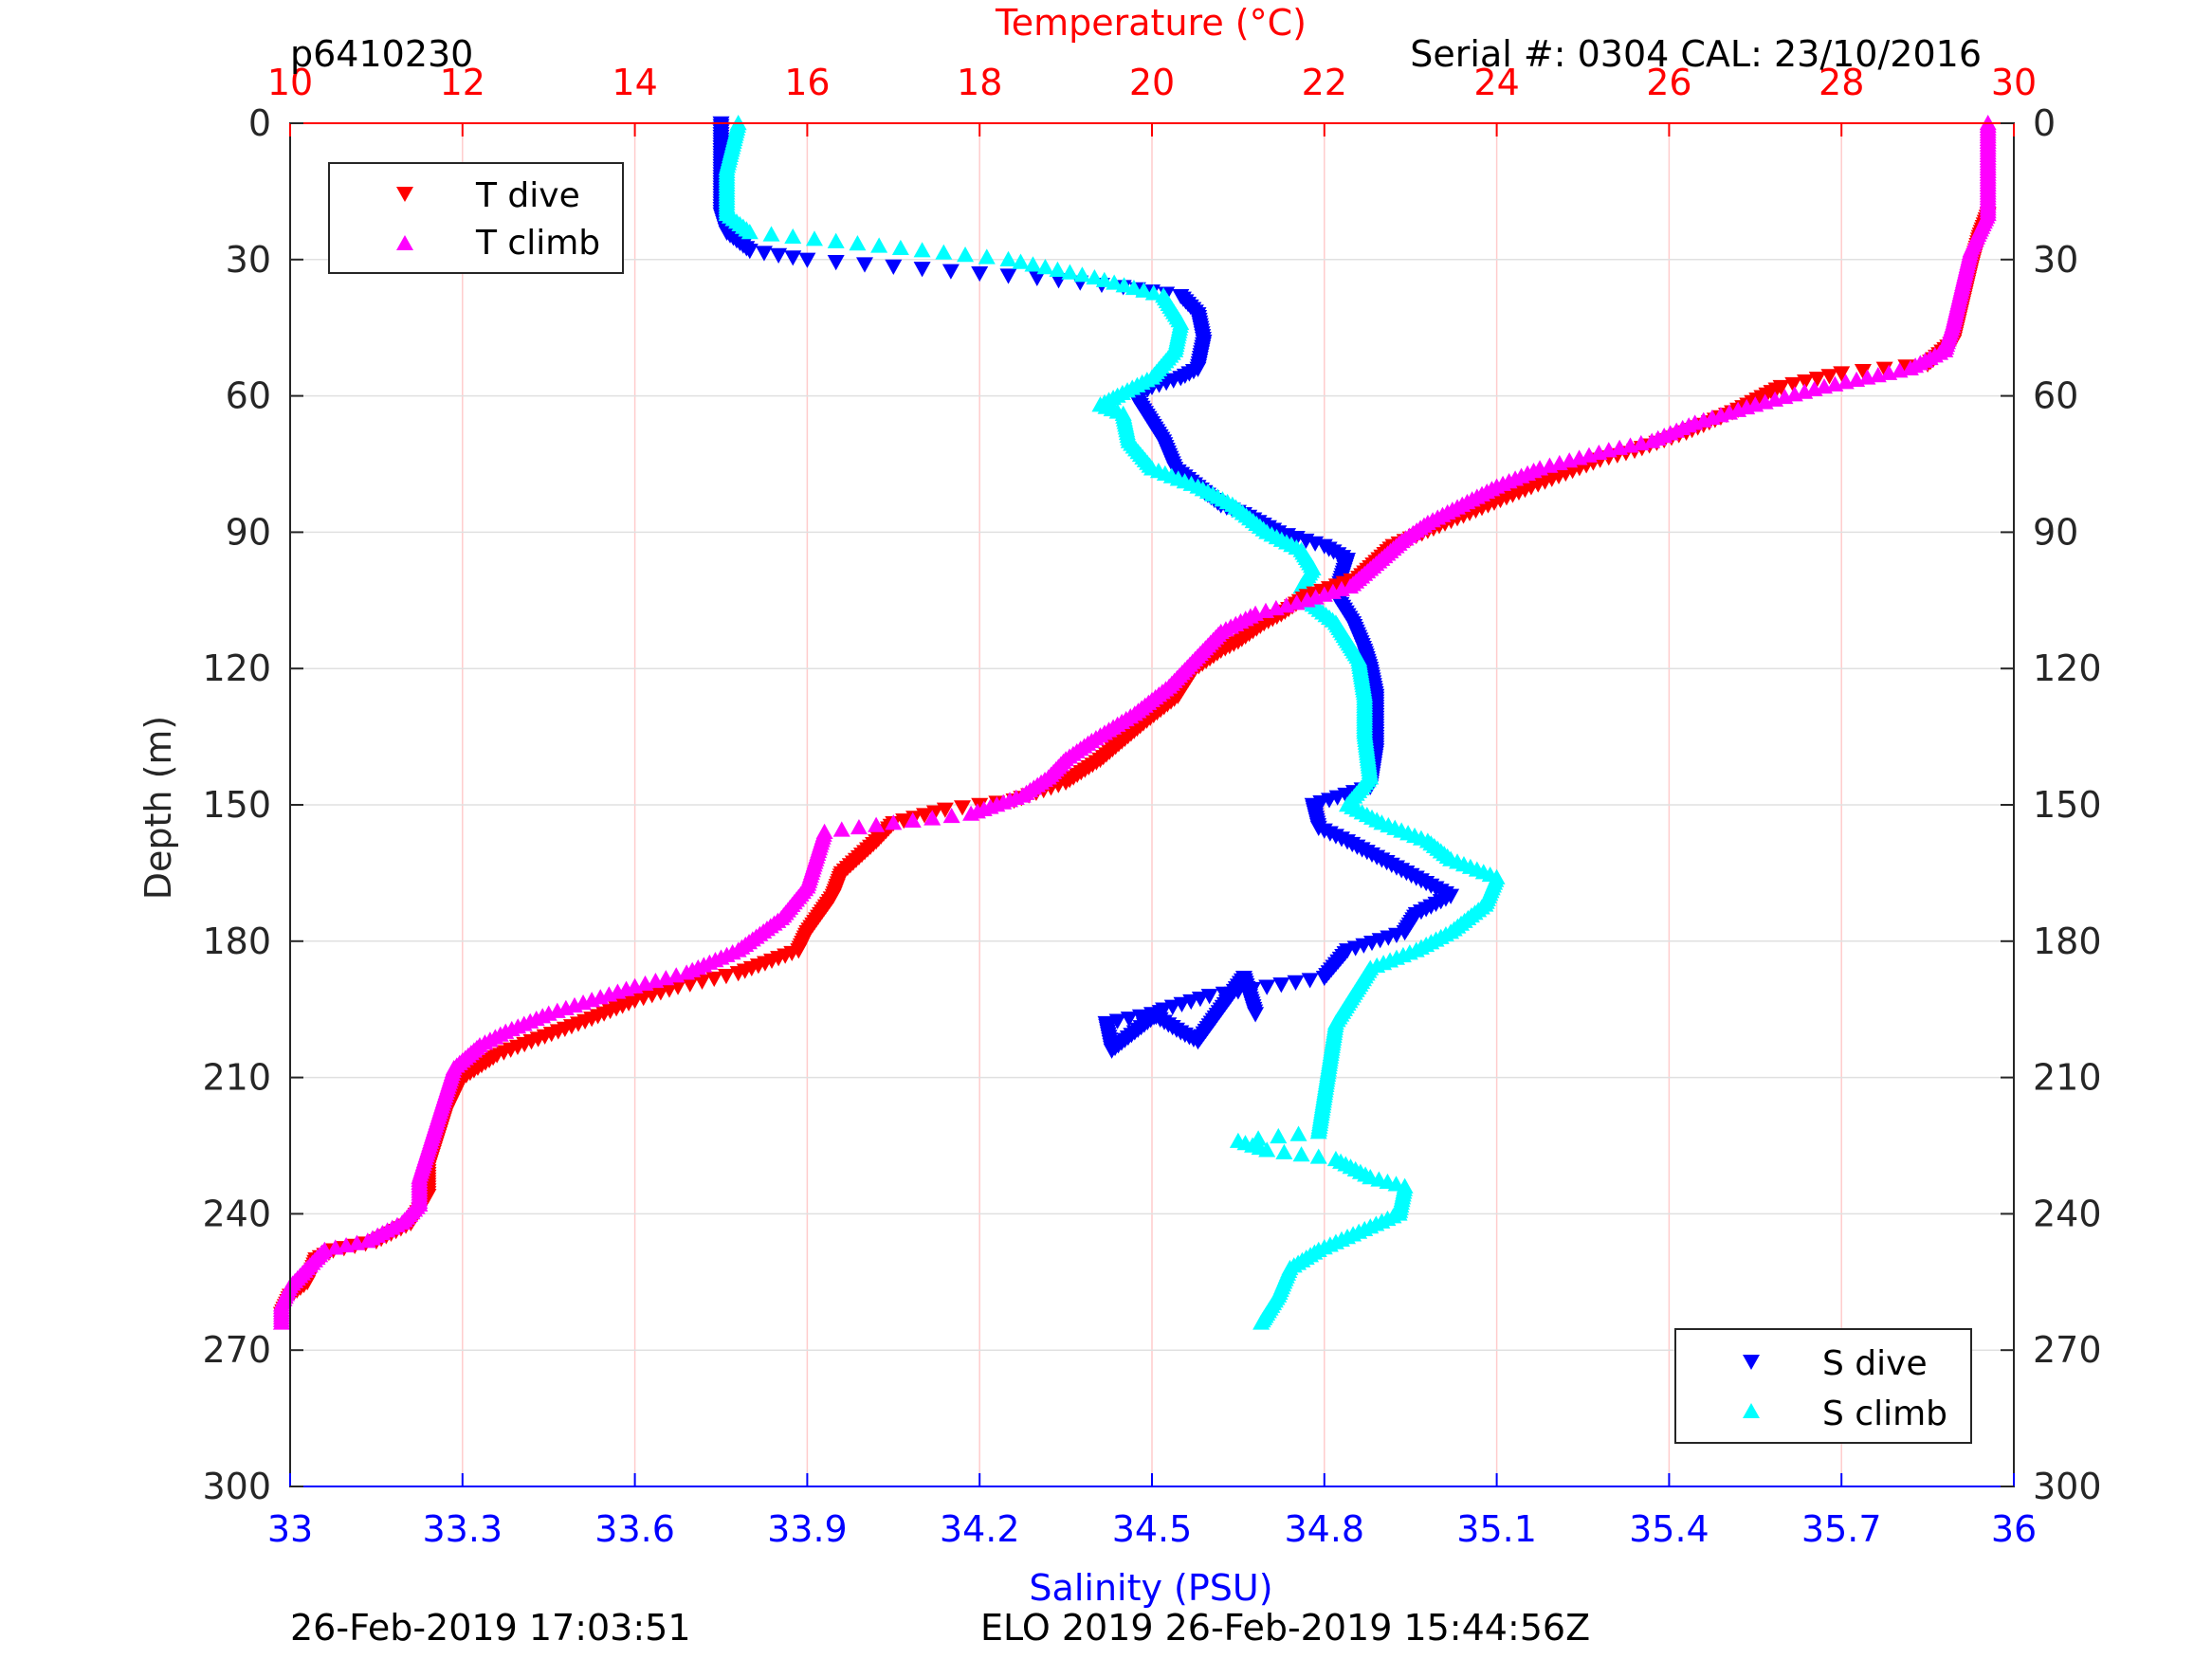  Describe the element at coordinates (1496, 82) in the screenshot. I see `temperature-tick-label: 24` at that location.